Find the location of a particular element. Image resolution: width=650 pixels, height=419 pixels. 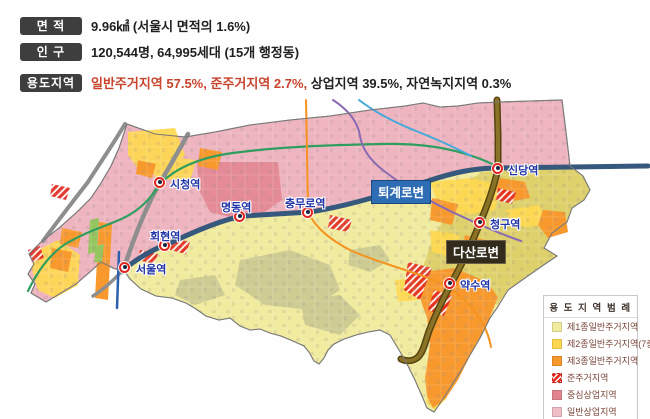

legend-item: 준주거지역 is located at coordinates (590, 377).